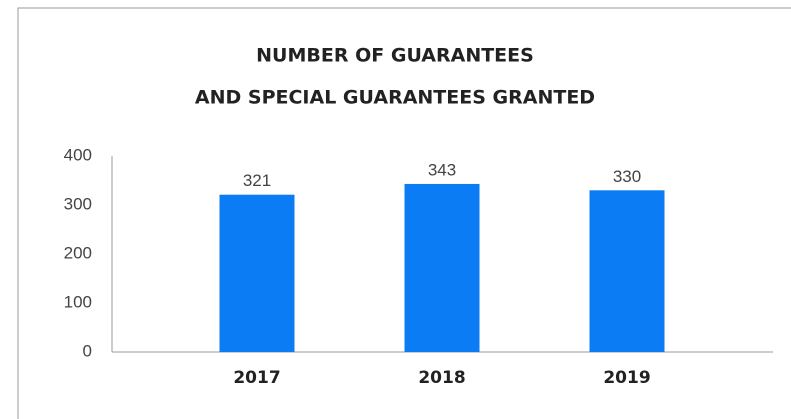 The width and height of the screenshot is (791, 419). What do you see at coordinates (626, 378) in the screenshot?
I see `x-tick-label: 2019` at bounding box center [626, 378].